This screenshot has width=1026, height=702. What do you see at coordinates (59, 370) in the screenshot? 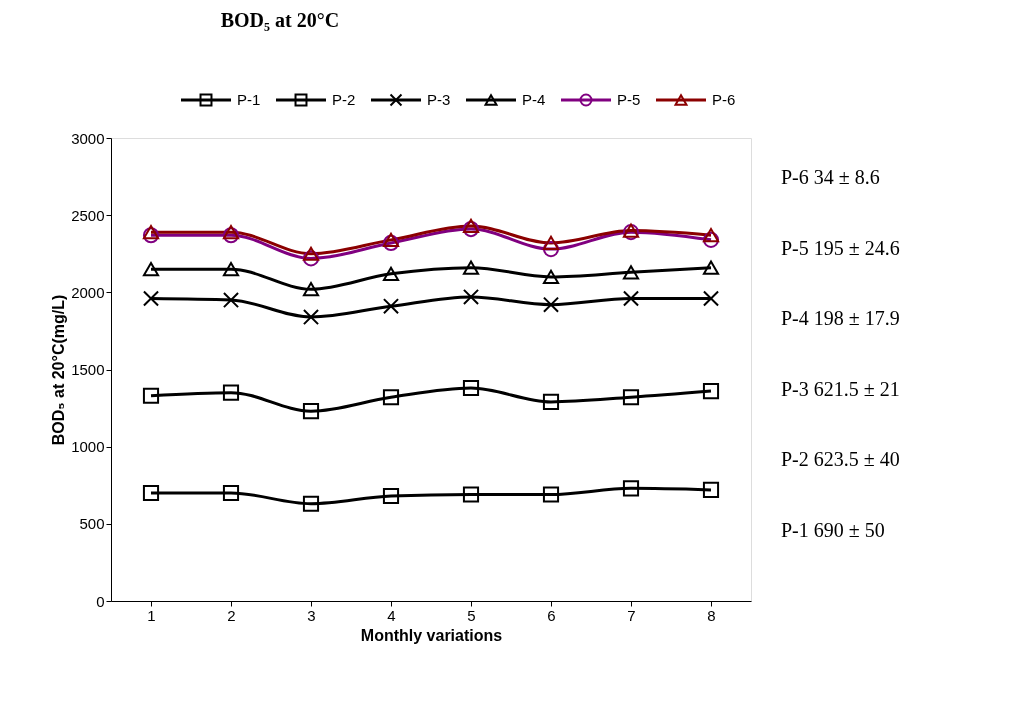
I see `y-axis-title: BOD₅ at 20°C(mg/L)` at bounding box center [59, 370].